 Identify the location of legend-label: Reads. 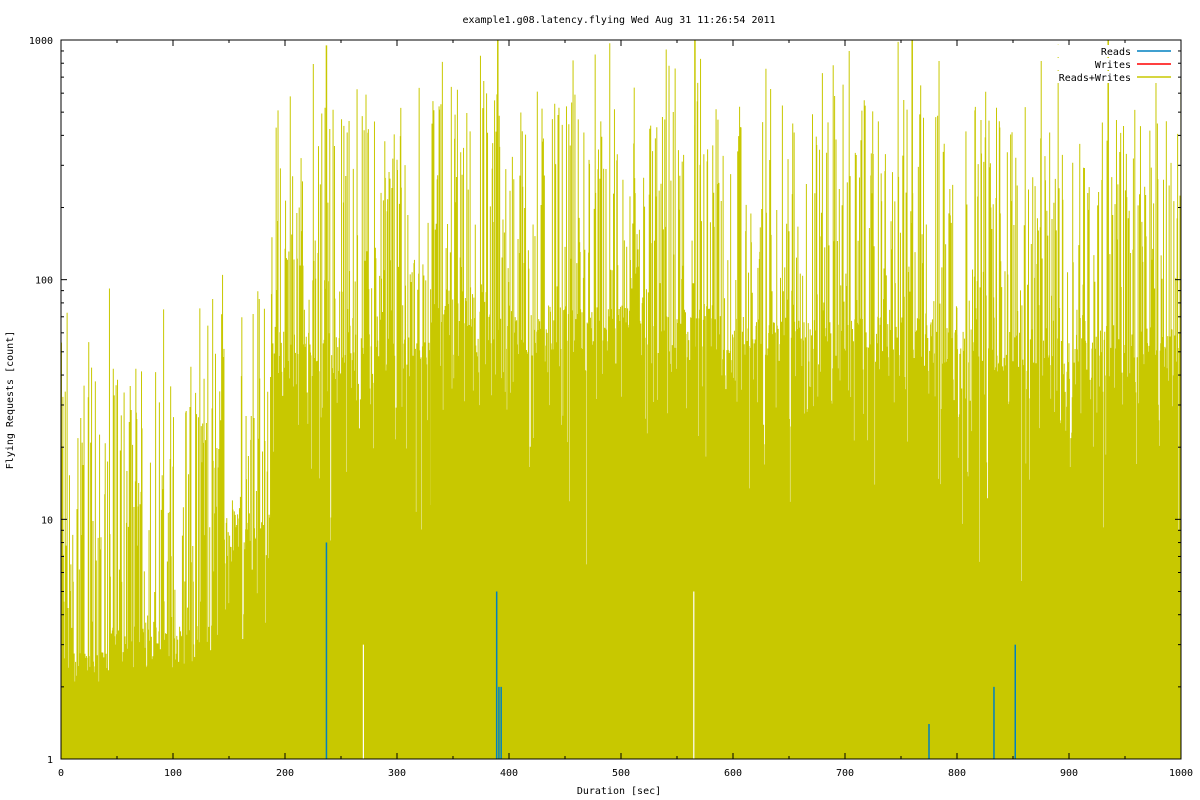
(1116, 52).